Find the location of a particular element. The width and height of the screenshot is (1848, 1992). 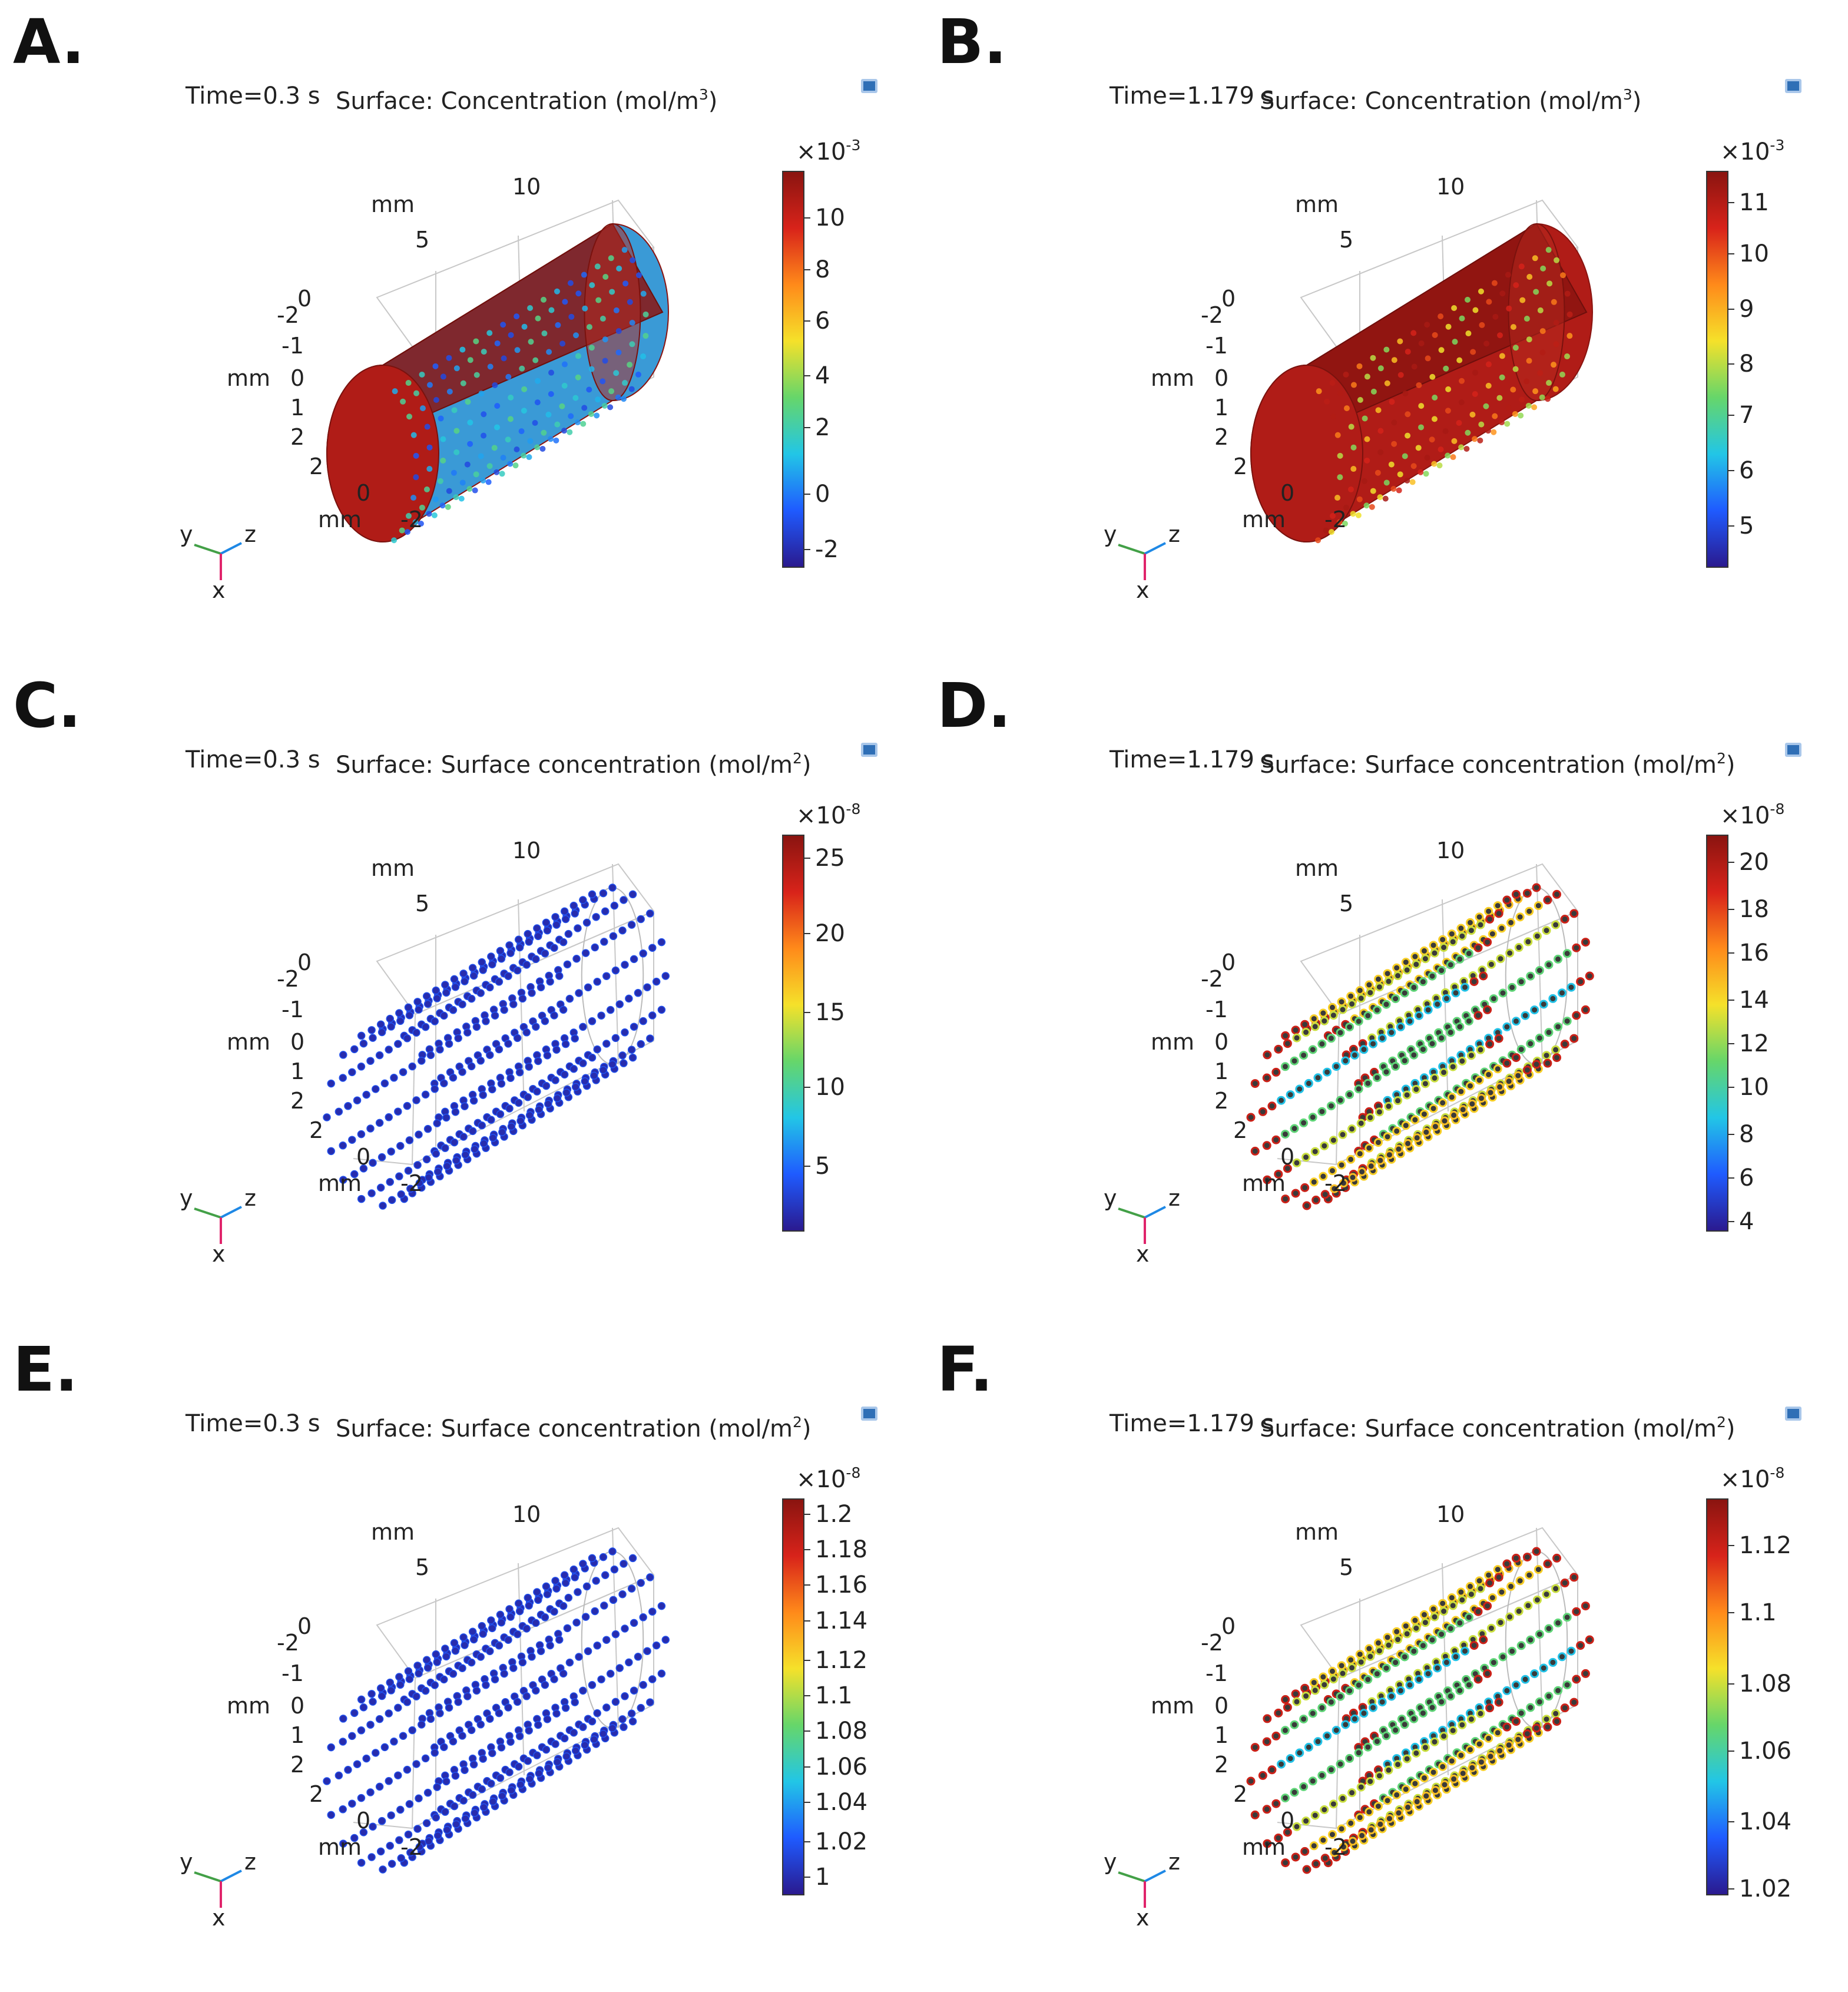

colorbar-tick-label: 14 is located at coordinates (1754, 1000).